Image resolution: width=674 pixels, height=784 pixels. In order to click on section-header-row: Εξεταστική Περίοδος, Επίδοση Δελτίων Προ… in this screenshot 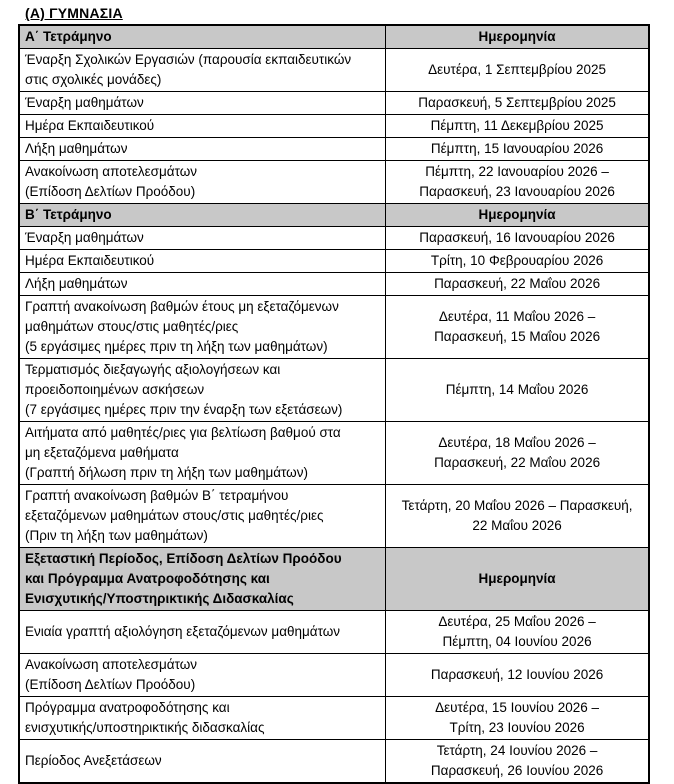, I will do `click(334, 579)`.